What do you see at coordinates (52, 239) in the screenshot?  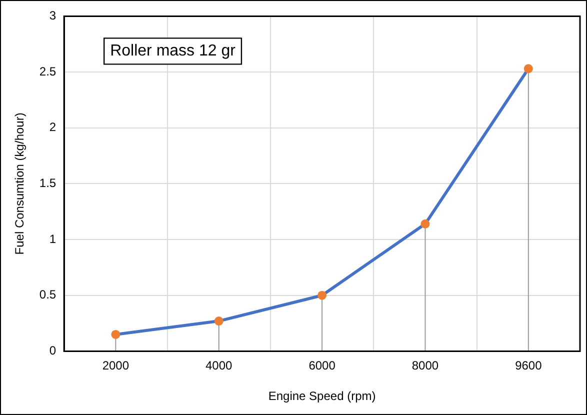 I see `y-tick-label: 1` at bounding box center [52, 239].